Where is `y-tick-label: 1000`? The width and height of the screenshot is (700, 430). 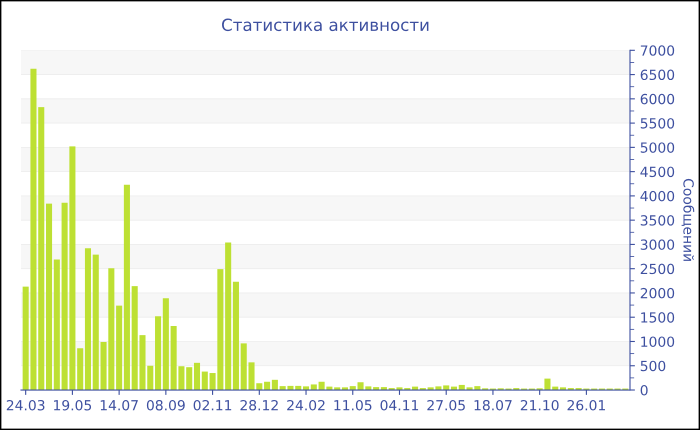
y-tick-label: 1000 is located at coordinates (657, 341).